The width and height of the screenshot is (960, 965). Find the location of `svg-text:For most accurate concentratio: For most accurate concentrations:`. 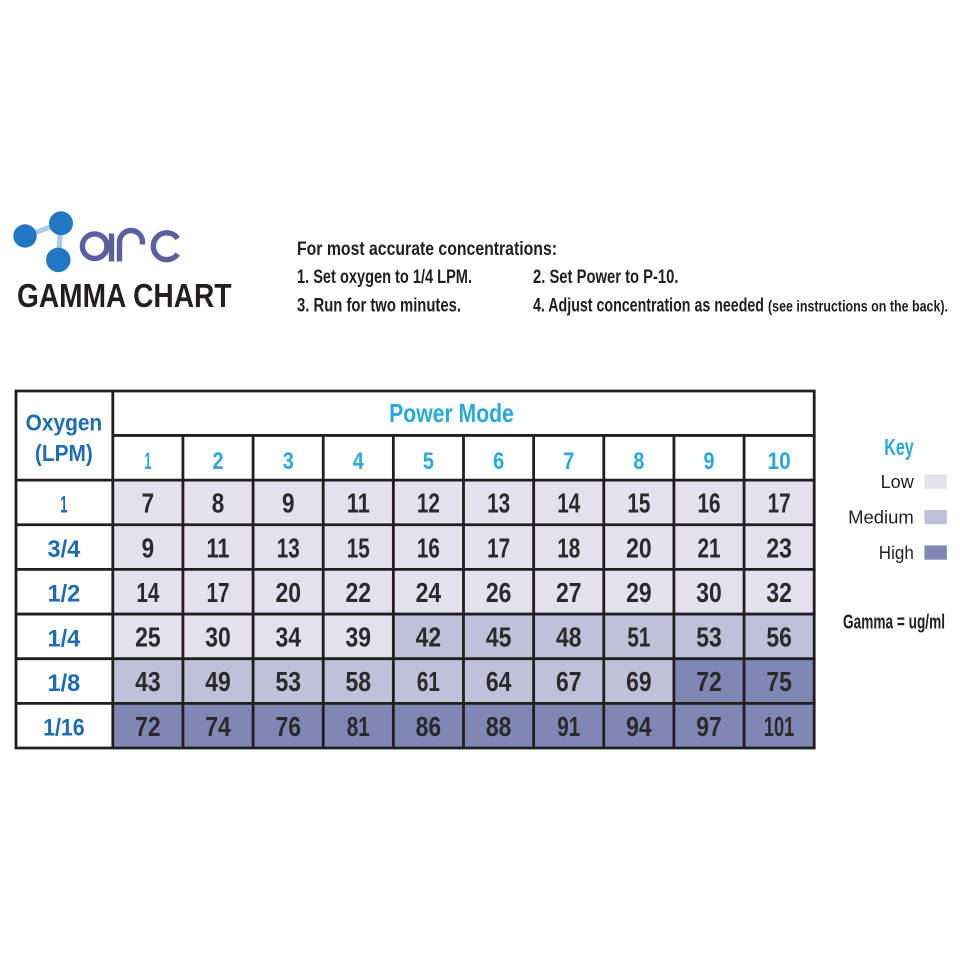

svg-text:For most accurate concentratio: For most accurate concentrations: is located at coordinates (427, 249).